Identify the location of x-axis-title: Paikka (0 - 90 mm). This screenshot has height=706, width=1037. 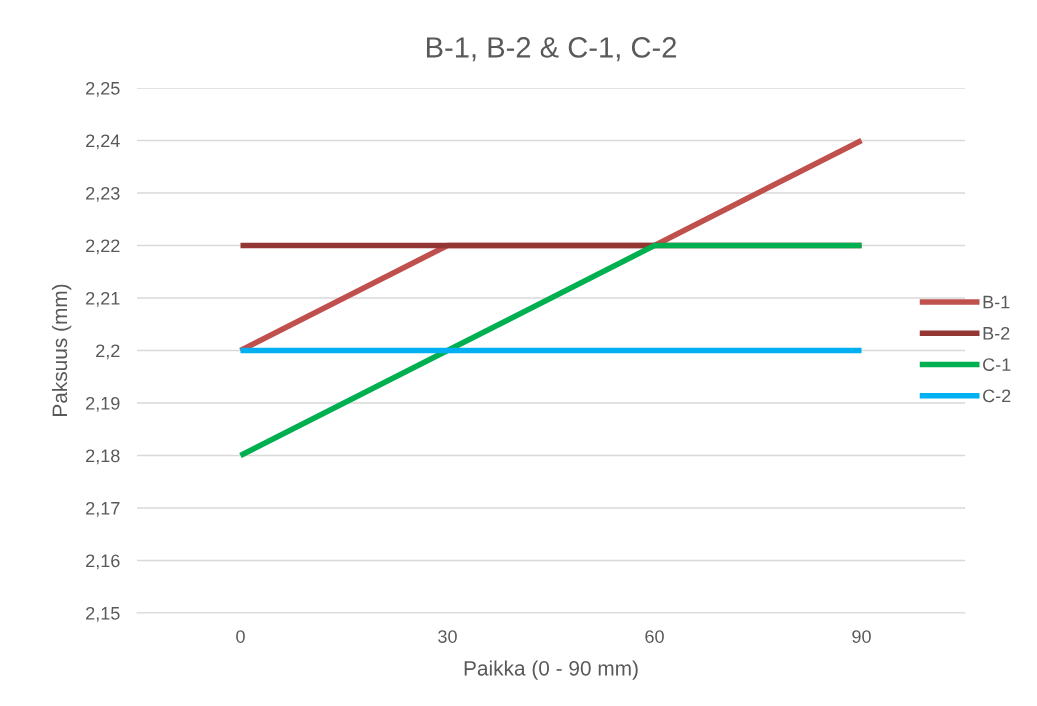
(551, 670).